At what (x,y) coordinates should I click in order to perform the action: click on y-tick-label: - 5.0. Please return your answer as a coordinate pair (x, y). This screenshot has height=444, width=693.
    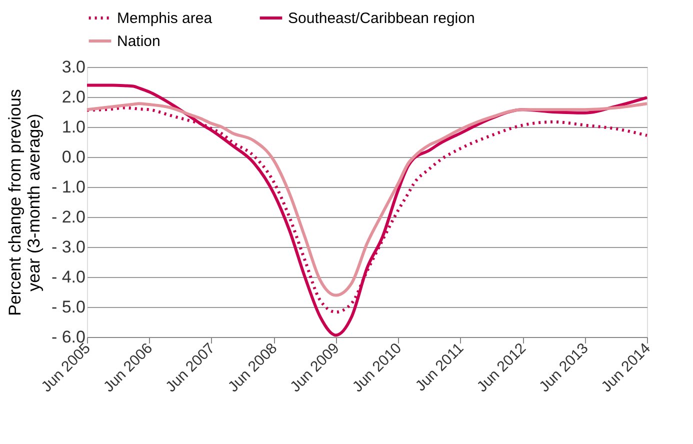
    Looking at the image, I should click on (68, 307).